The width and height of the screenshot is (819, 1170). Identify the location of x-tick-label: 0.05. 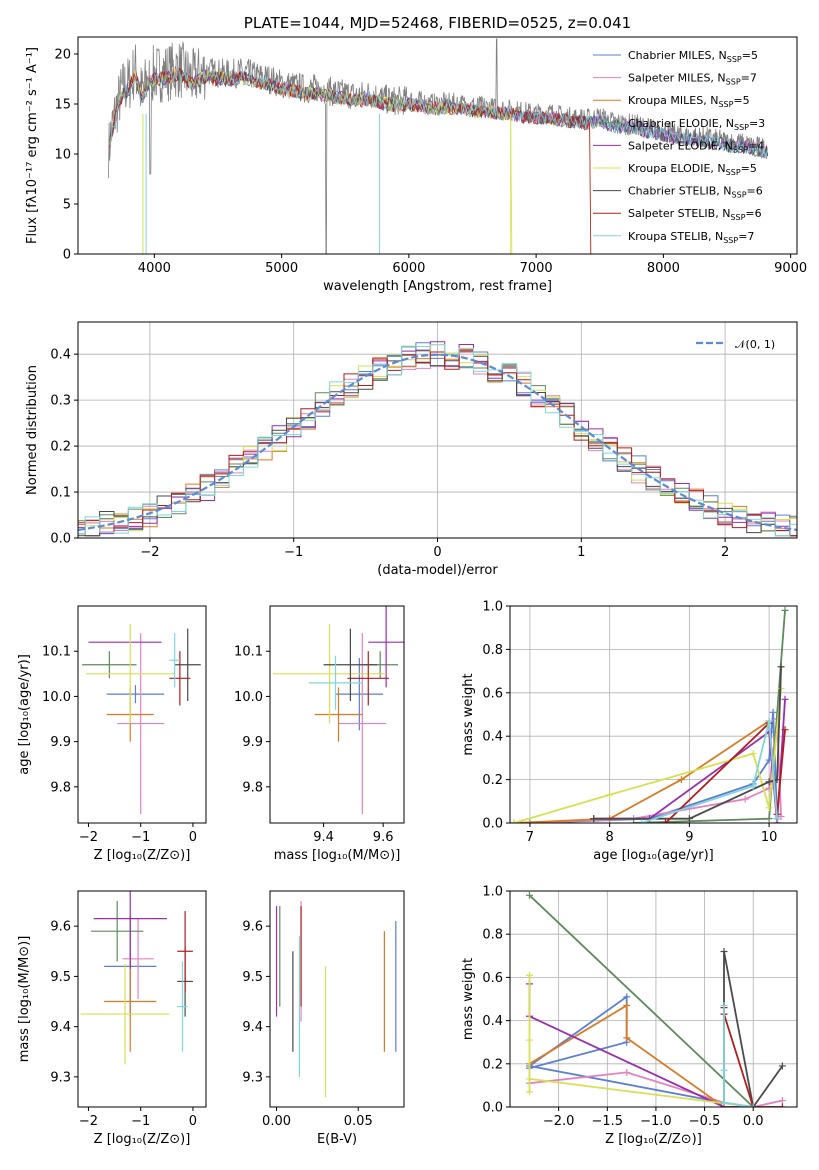
(358, 1121).